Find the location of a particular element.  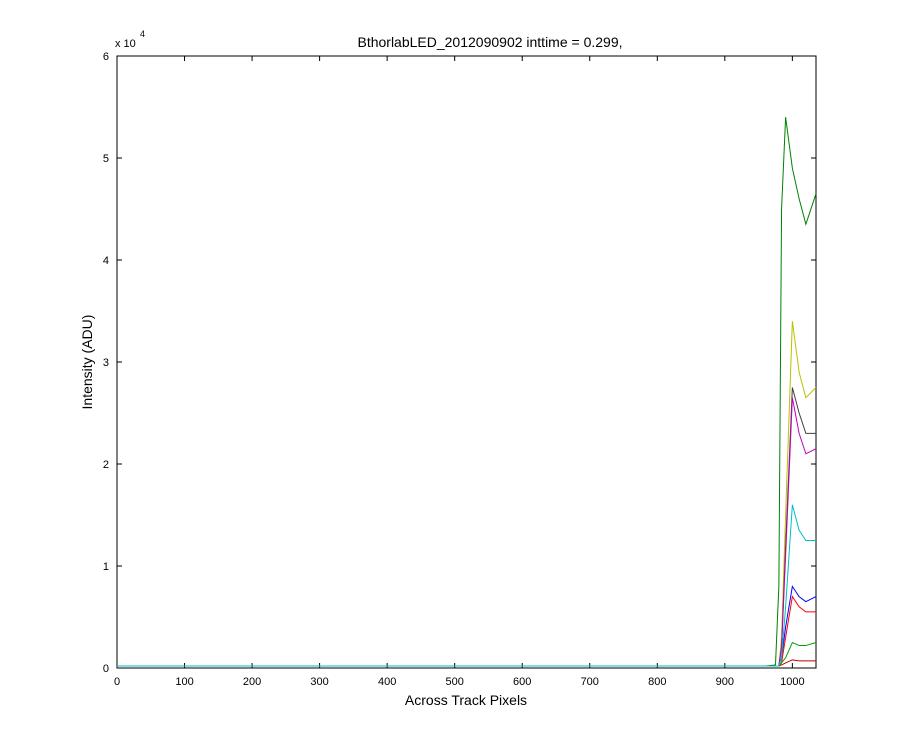

x-axis-label: Across Track Pixels is located at coordinates (466, 700).